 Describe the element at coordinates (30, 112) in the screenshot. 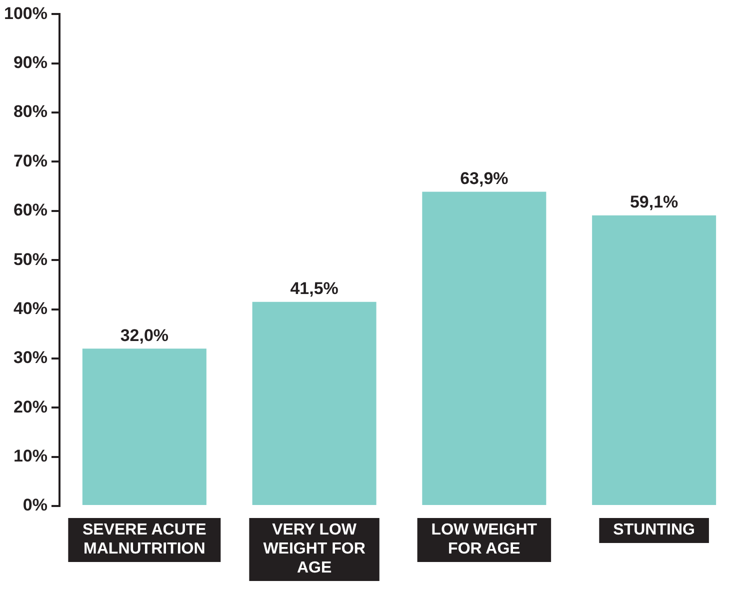

I see `y-tick-label: 80%` at that location.